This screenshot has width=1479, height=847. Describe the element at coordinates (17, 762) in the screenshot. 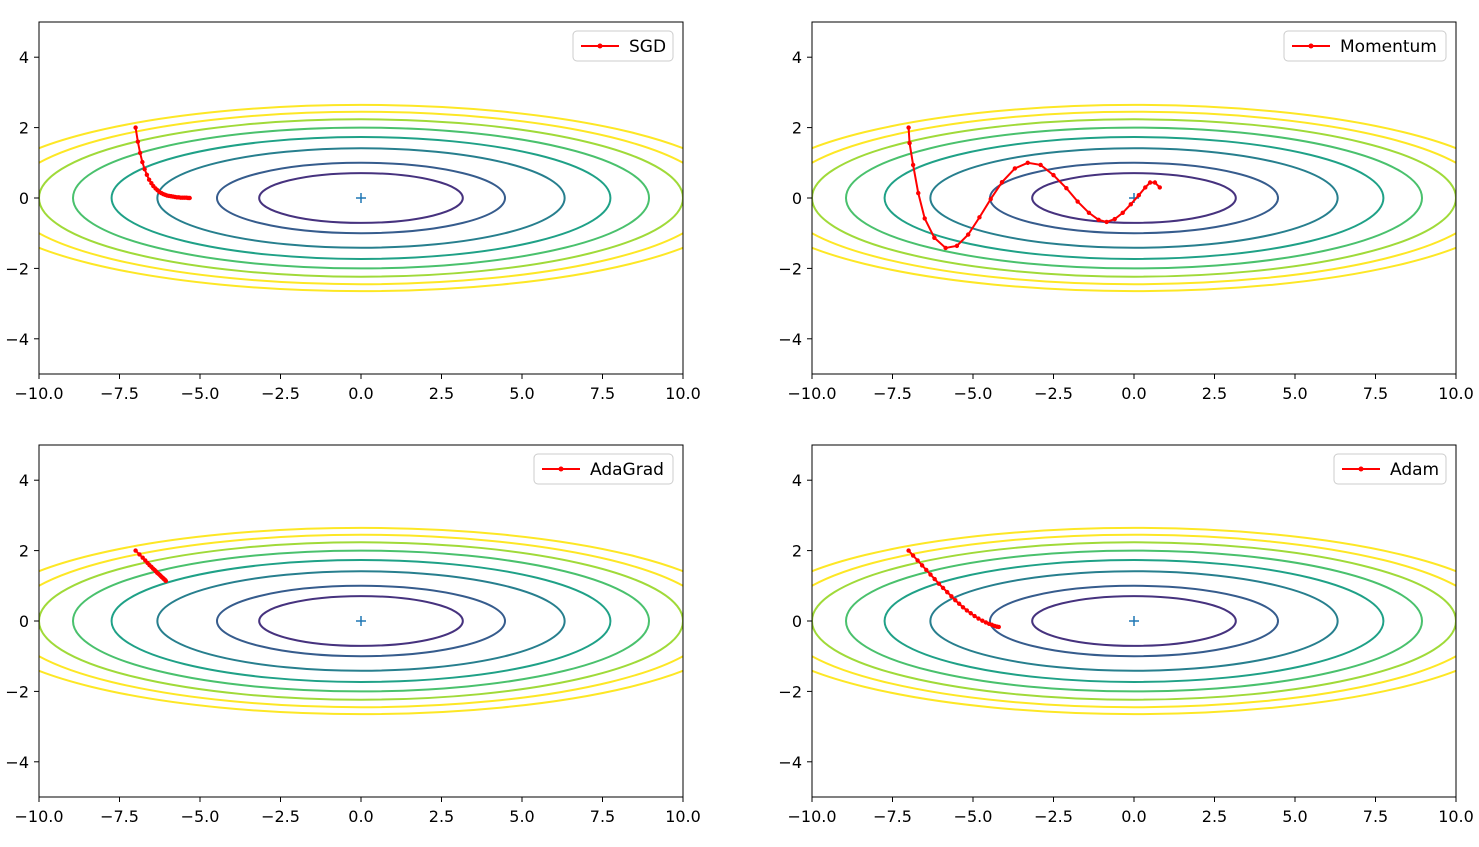

I see `y-tick-label: −4` at that location.